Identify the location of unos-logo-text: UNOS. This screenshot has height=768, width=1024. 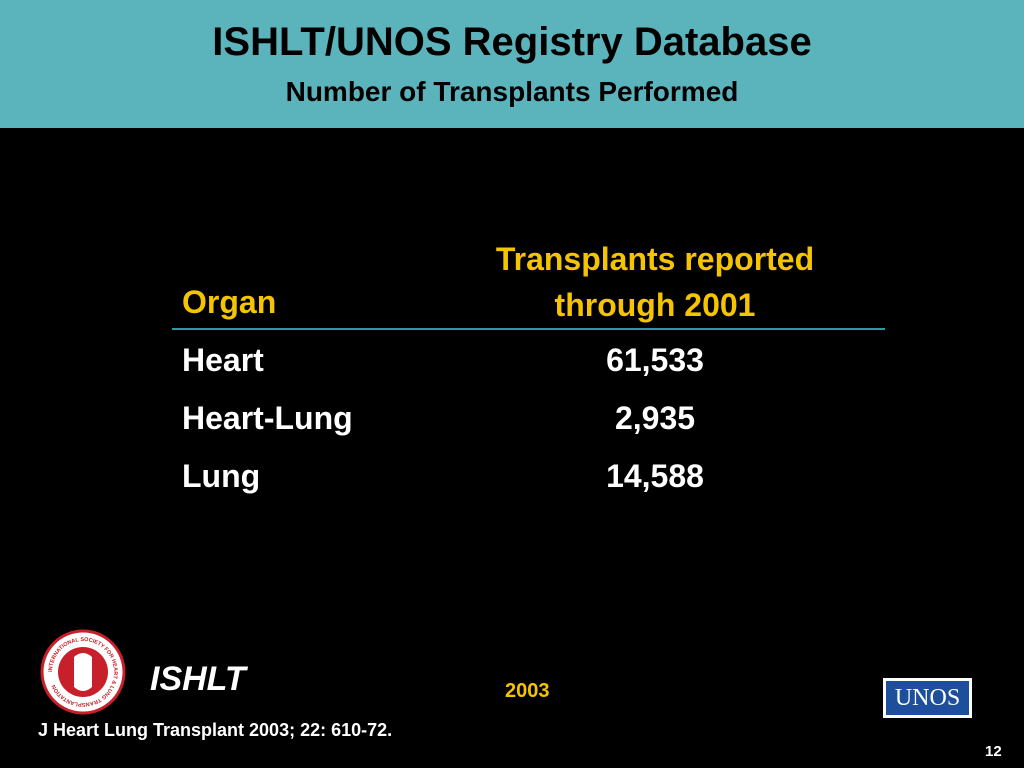
(927, 698).